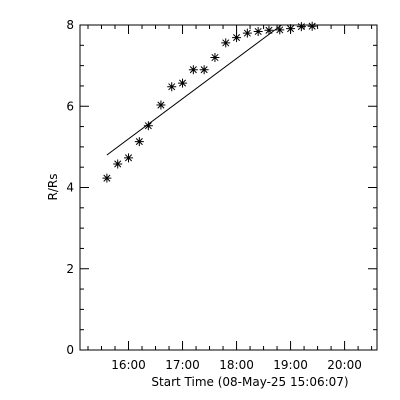 This screenshot has height=400, width=400. I want to click on y-tick-label: 0, so click(70, 350).